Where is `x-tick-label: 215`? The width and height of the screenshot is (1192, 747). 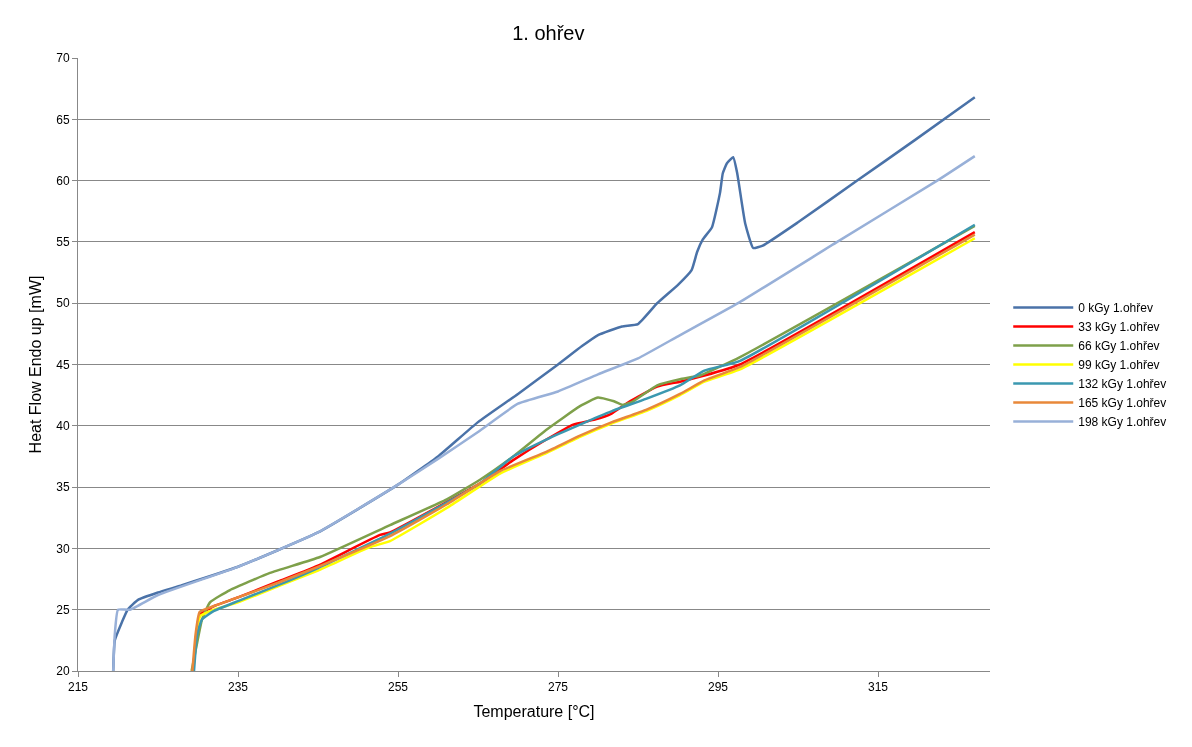
x-tick-label: 215 is located at coordinates (78, 687).